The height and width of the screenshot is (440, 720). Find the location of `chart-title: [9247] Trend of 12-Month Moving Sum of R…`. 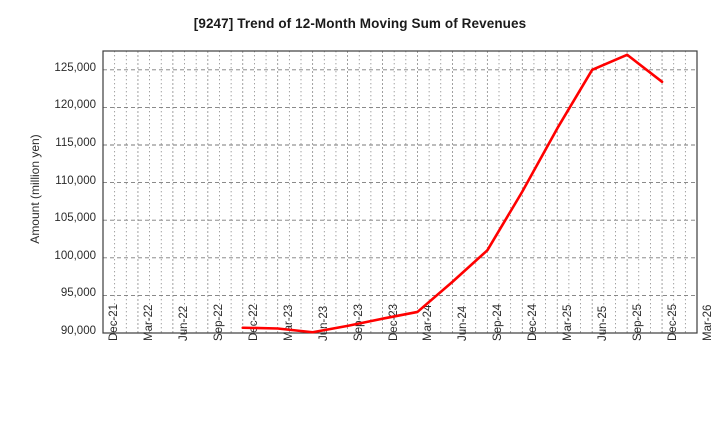

chart-title: [9247] Trend of 12-Month Moving Sum of R… is located at coordinates (360, 23).